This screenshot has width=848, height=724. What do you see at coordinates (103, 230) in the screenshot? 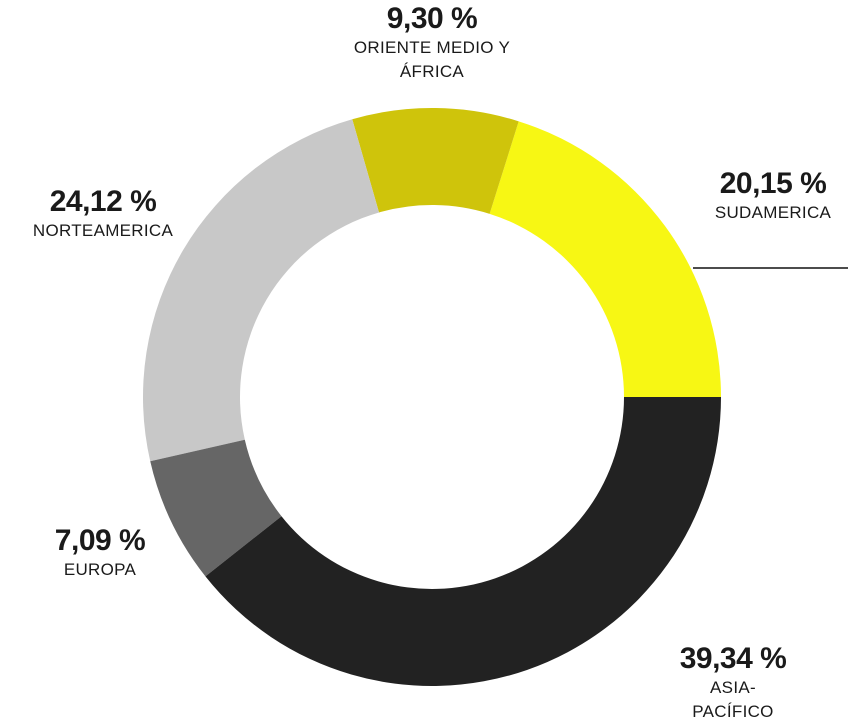
I see `category-label: NORTEAMERICA` at bounding box center [103, 230].